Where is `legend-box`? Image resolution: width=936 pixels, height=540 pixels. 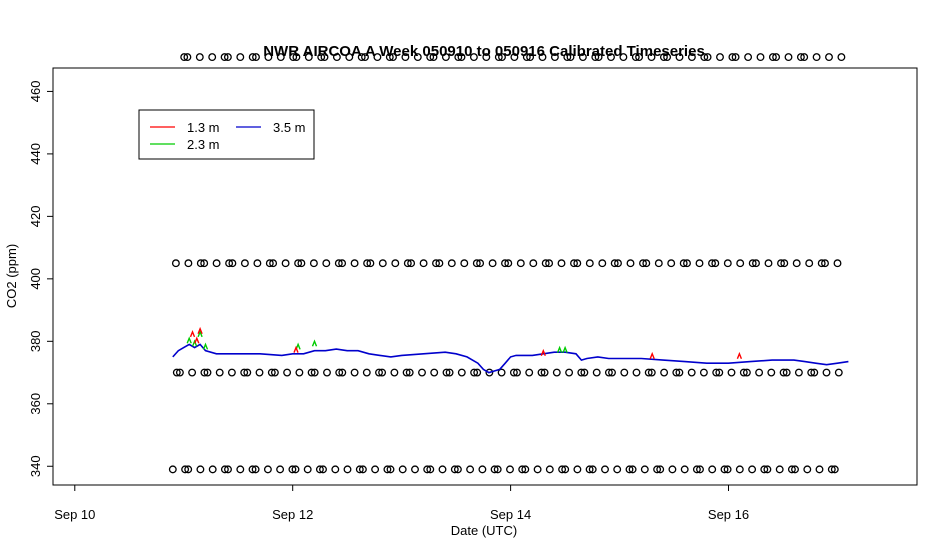
legend-box is located at coordinates (226, 134).